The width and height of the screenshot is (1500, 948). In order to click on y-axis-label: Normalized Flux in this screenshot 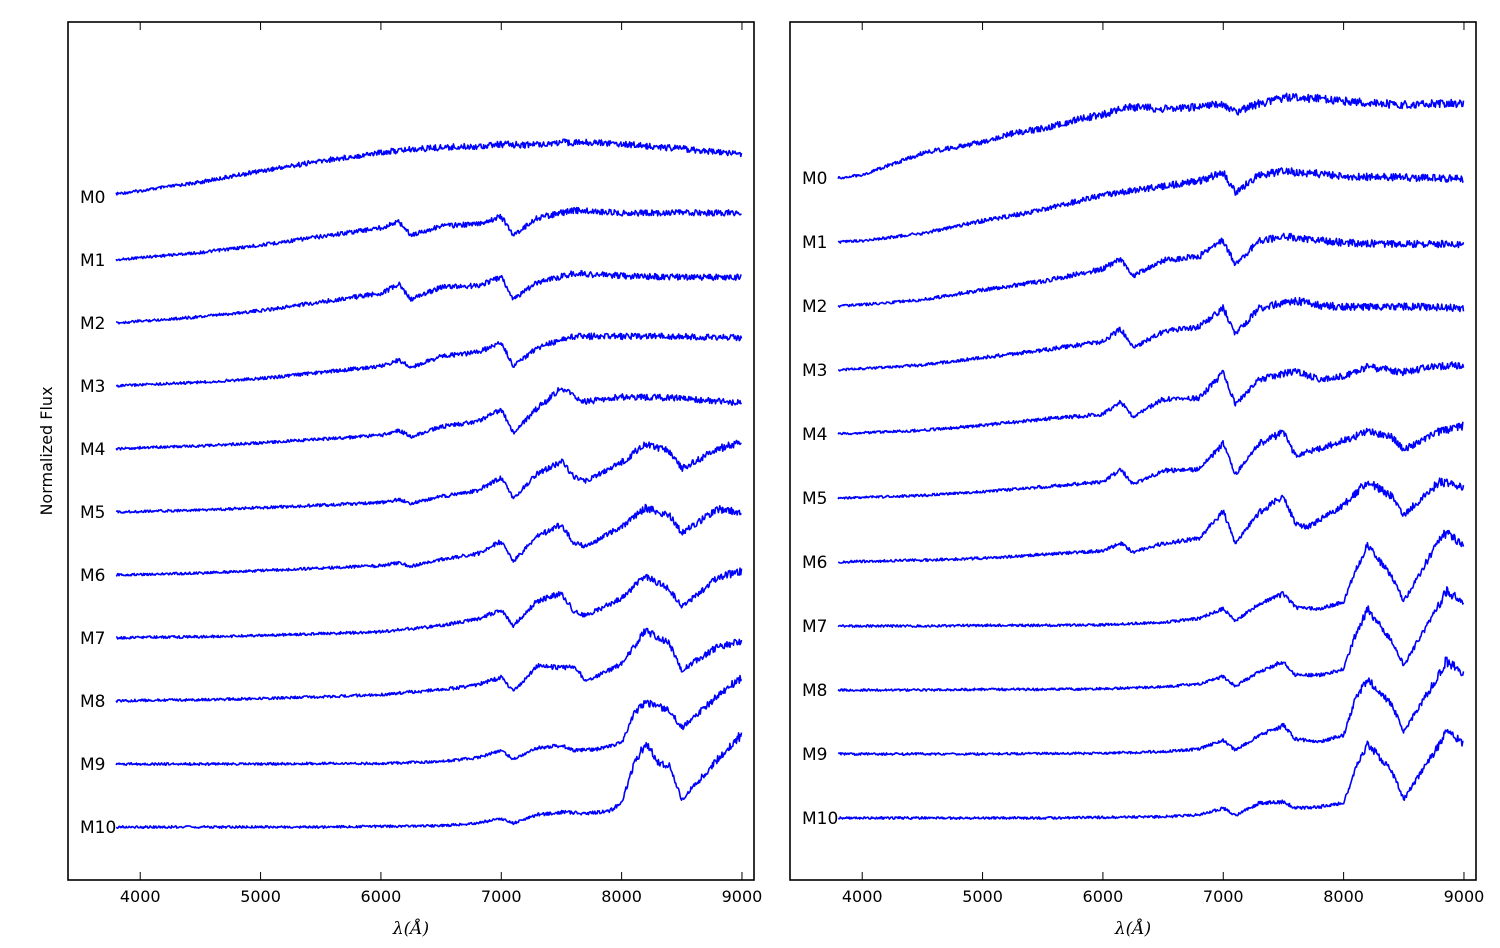, I will do `click(46, 450)`.